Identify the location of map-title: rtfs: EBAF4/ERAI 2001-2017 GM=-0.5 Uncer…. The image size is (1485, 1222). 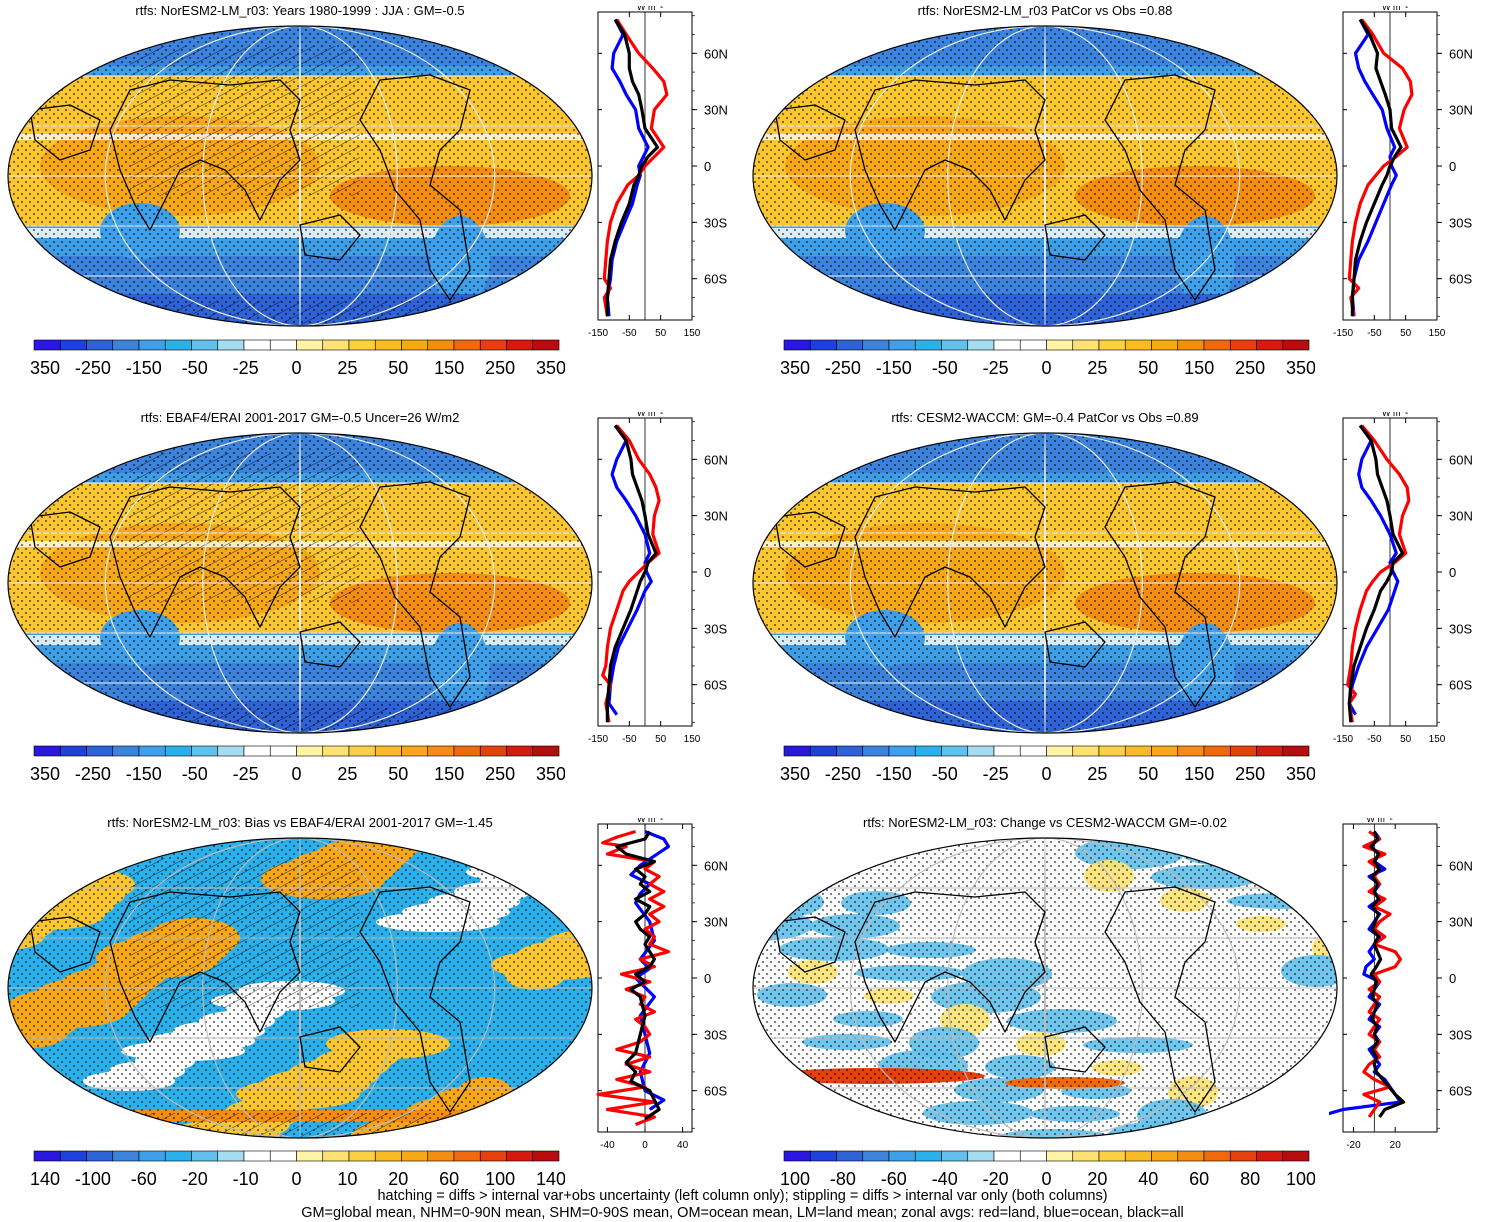
(300, 417).